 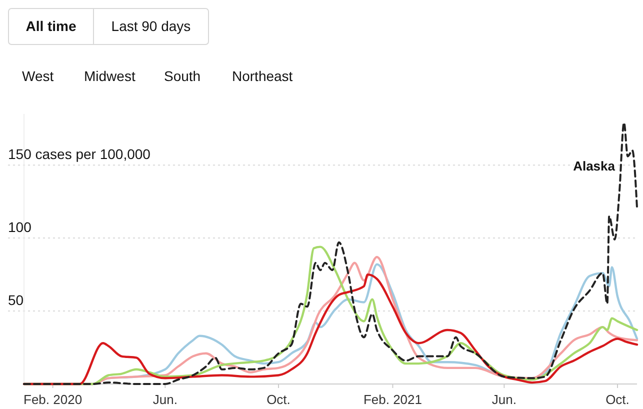 I want to click on region-tabs: West Midwest South Northeast, so click(x=157, y=76).